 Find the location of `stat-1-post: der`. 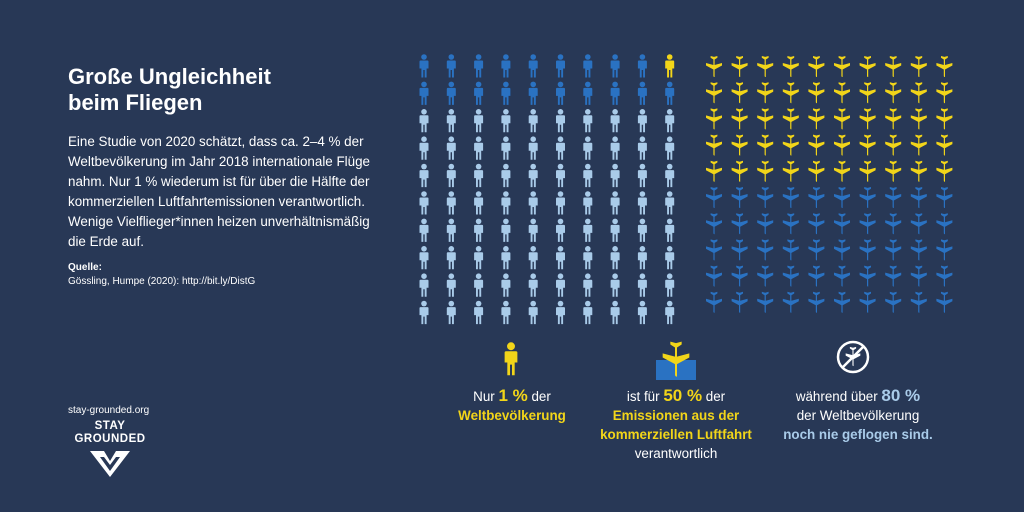

stat-1-post: der is located at coordinates (539, 396).